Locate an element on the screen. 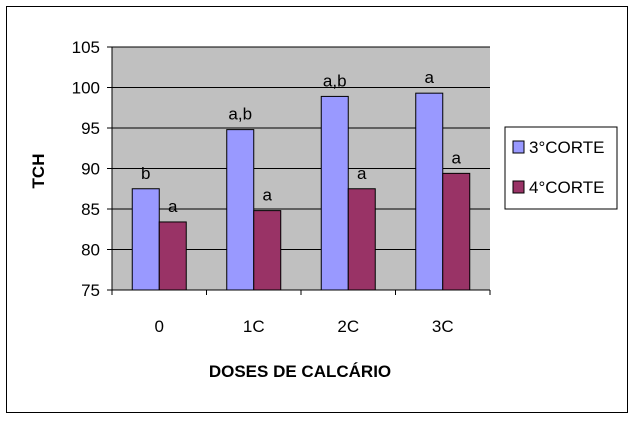  y-tick-labels: 75 80 85 90 95 100 105 is located at coordinates (86, 169).